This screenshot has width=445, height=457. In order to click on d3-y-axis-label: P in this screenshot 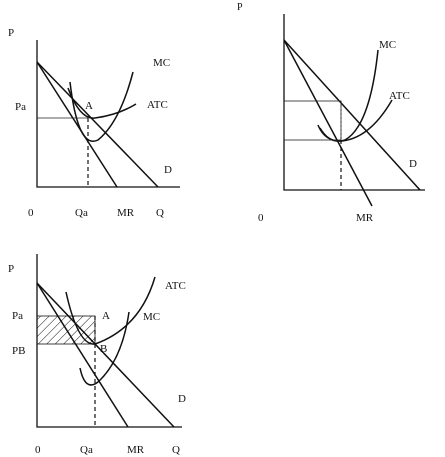, I will do `click(11, 269)`.